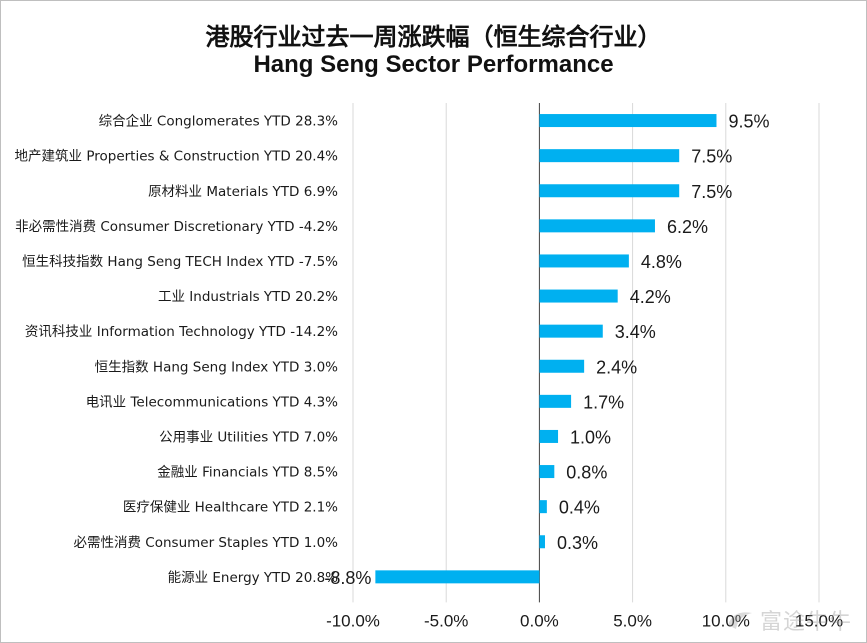  Describe the element at coordinates (176, 227) in the screenshot. I see `category-label: 非必需性消费 Consumer Discretionary YTD -4.2%` at that location.